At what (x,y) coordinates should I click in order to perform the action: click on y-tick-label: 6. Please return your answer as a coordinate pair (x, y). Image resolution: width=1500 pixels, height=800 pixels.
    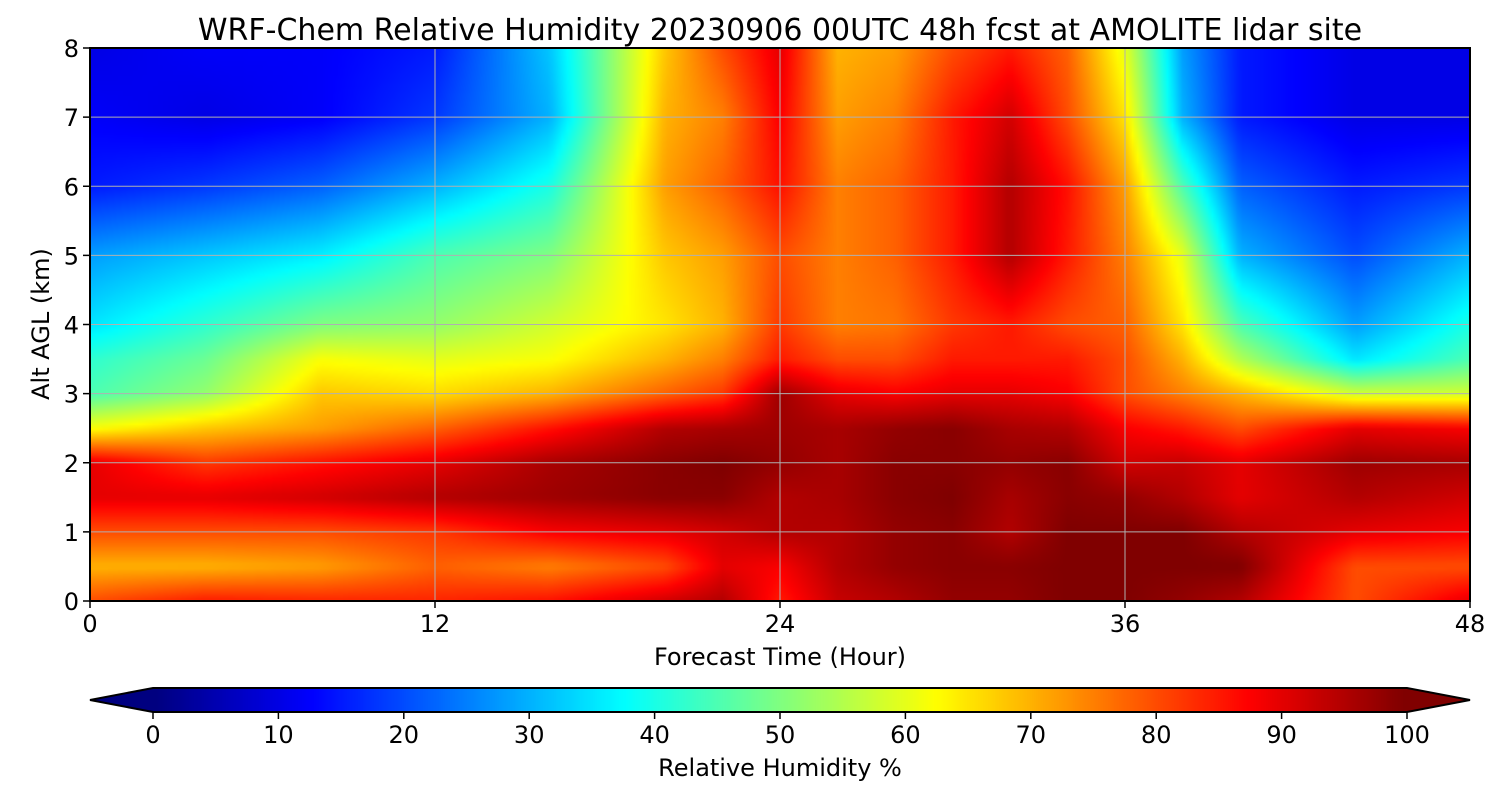
    Looking at the image, I should click on (71, 187).